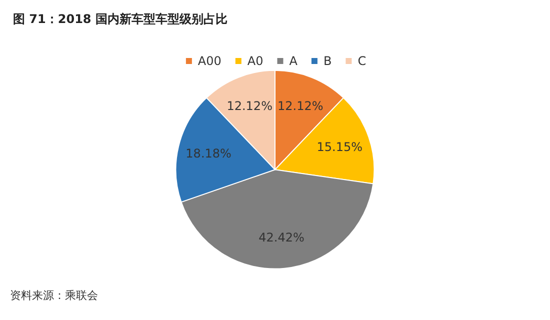  What do you see at coordinates (293, 61) in the screenshot?
I see `legend-label: A` at bounding box center [293, 61].